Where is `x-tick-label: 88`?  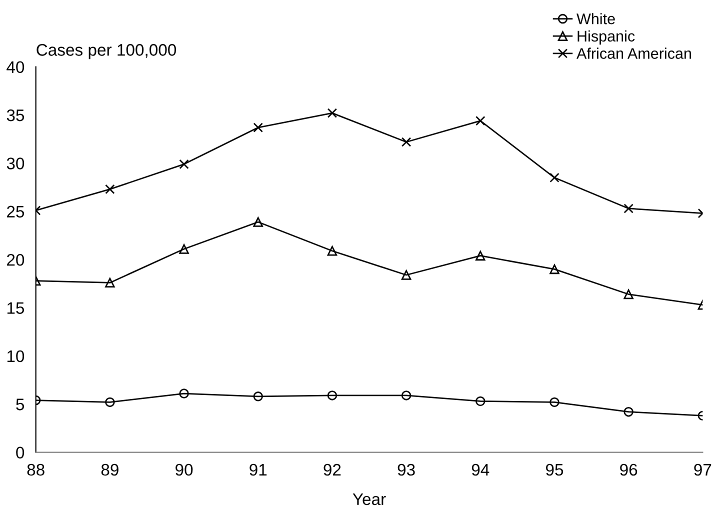
x-tick-label: 88 is located at coordinates (35, 470).